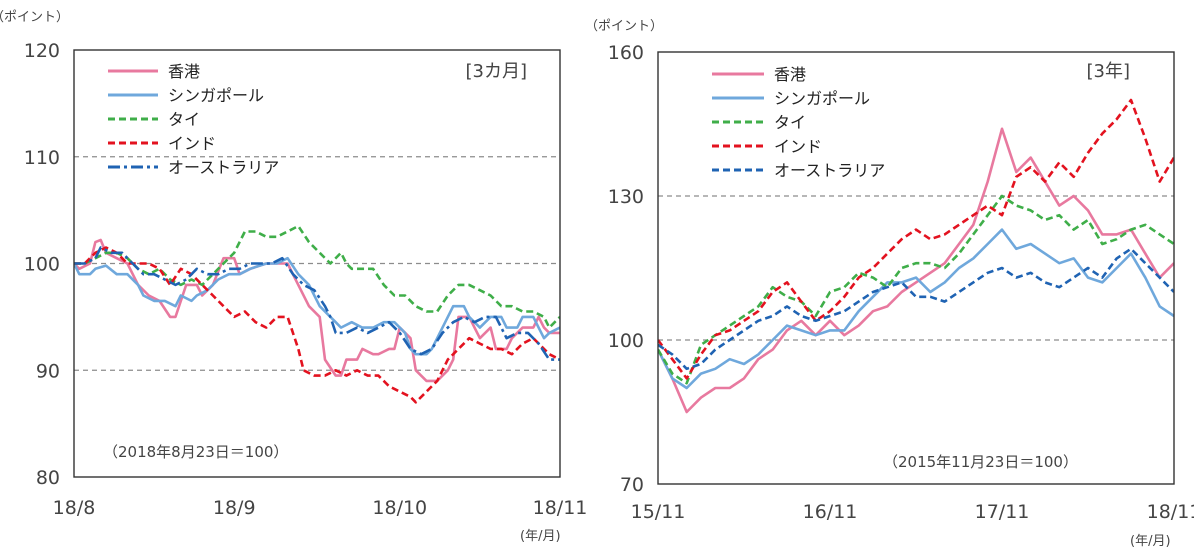 This screenshot has height=553, width=1194. What do you see at coordinates (658, 512) in the screenshot?
I see `x-tick-label: 15/11` at bounding box center [658, 512].